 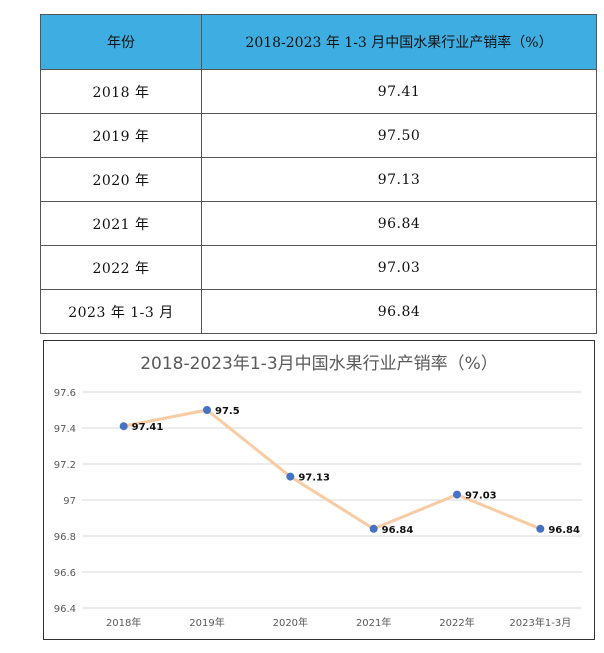 I want to click on x-tick-label: 2018年, so click(x=123, y=622).